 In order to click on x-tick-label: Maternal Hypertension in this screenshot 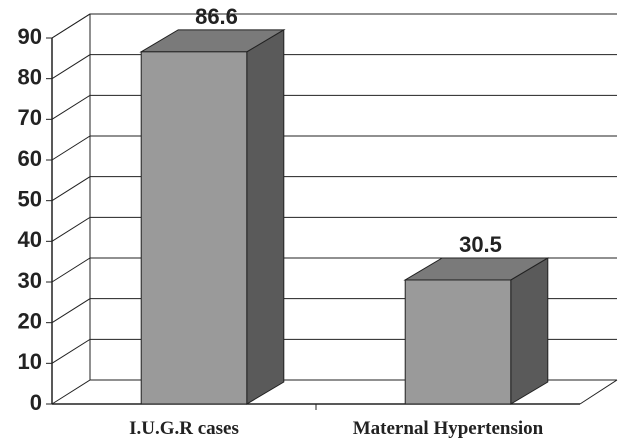, I will do `click(448, 428)`.